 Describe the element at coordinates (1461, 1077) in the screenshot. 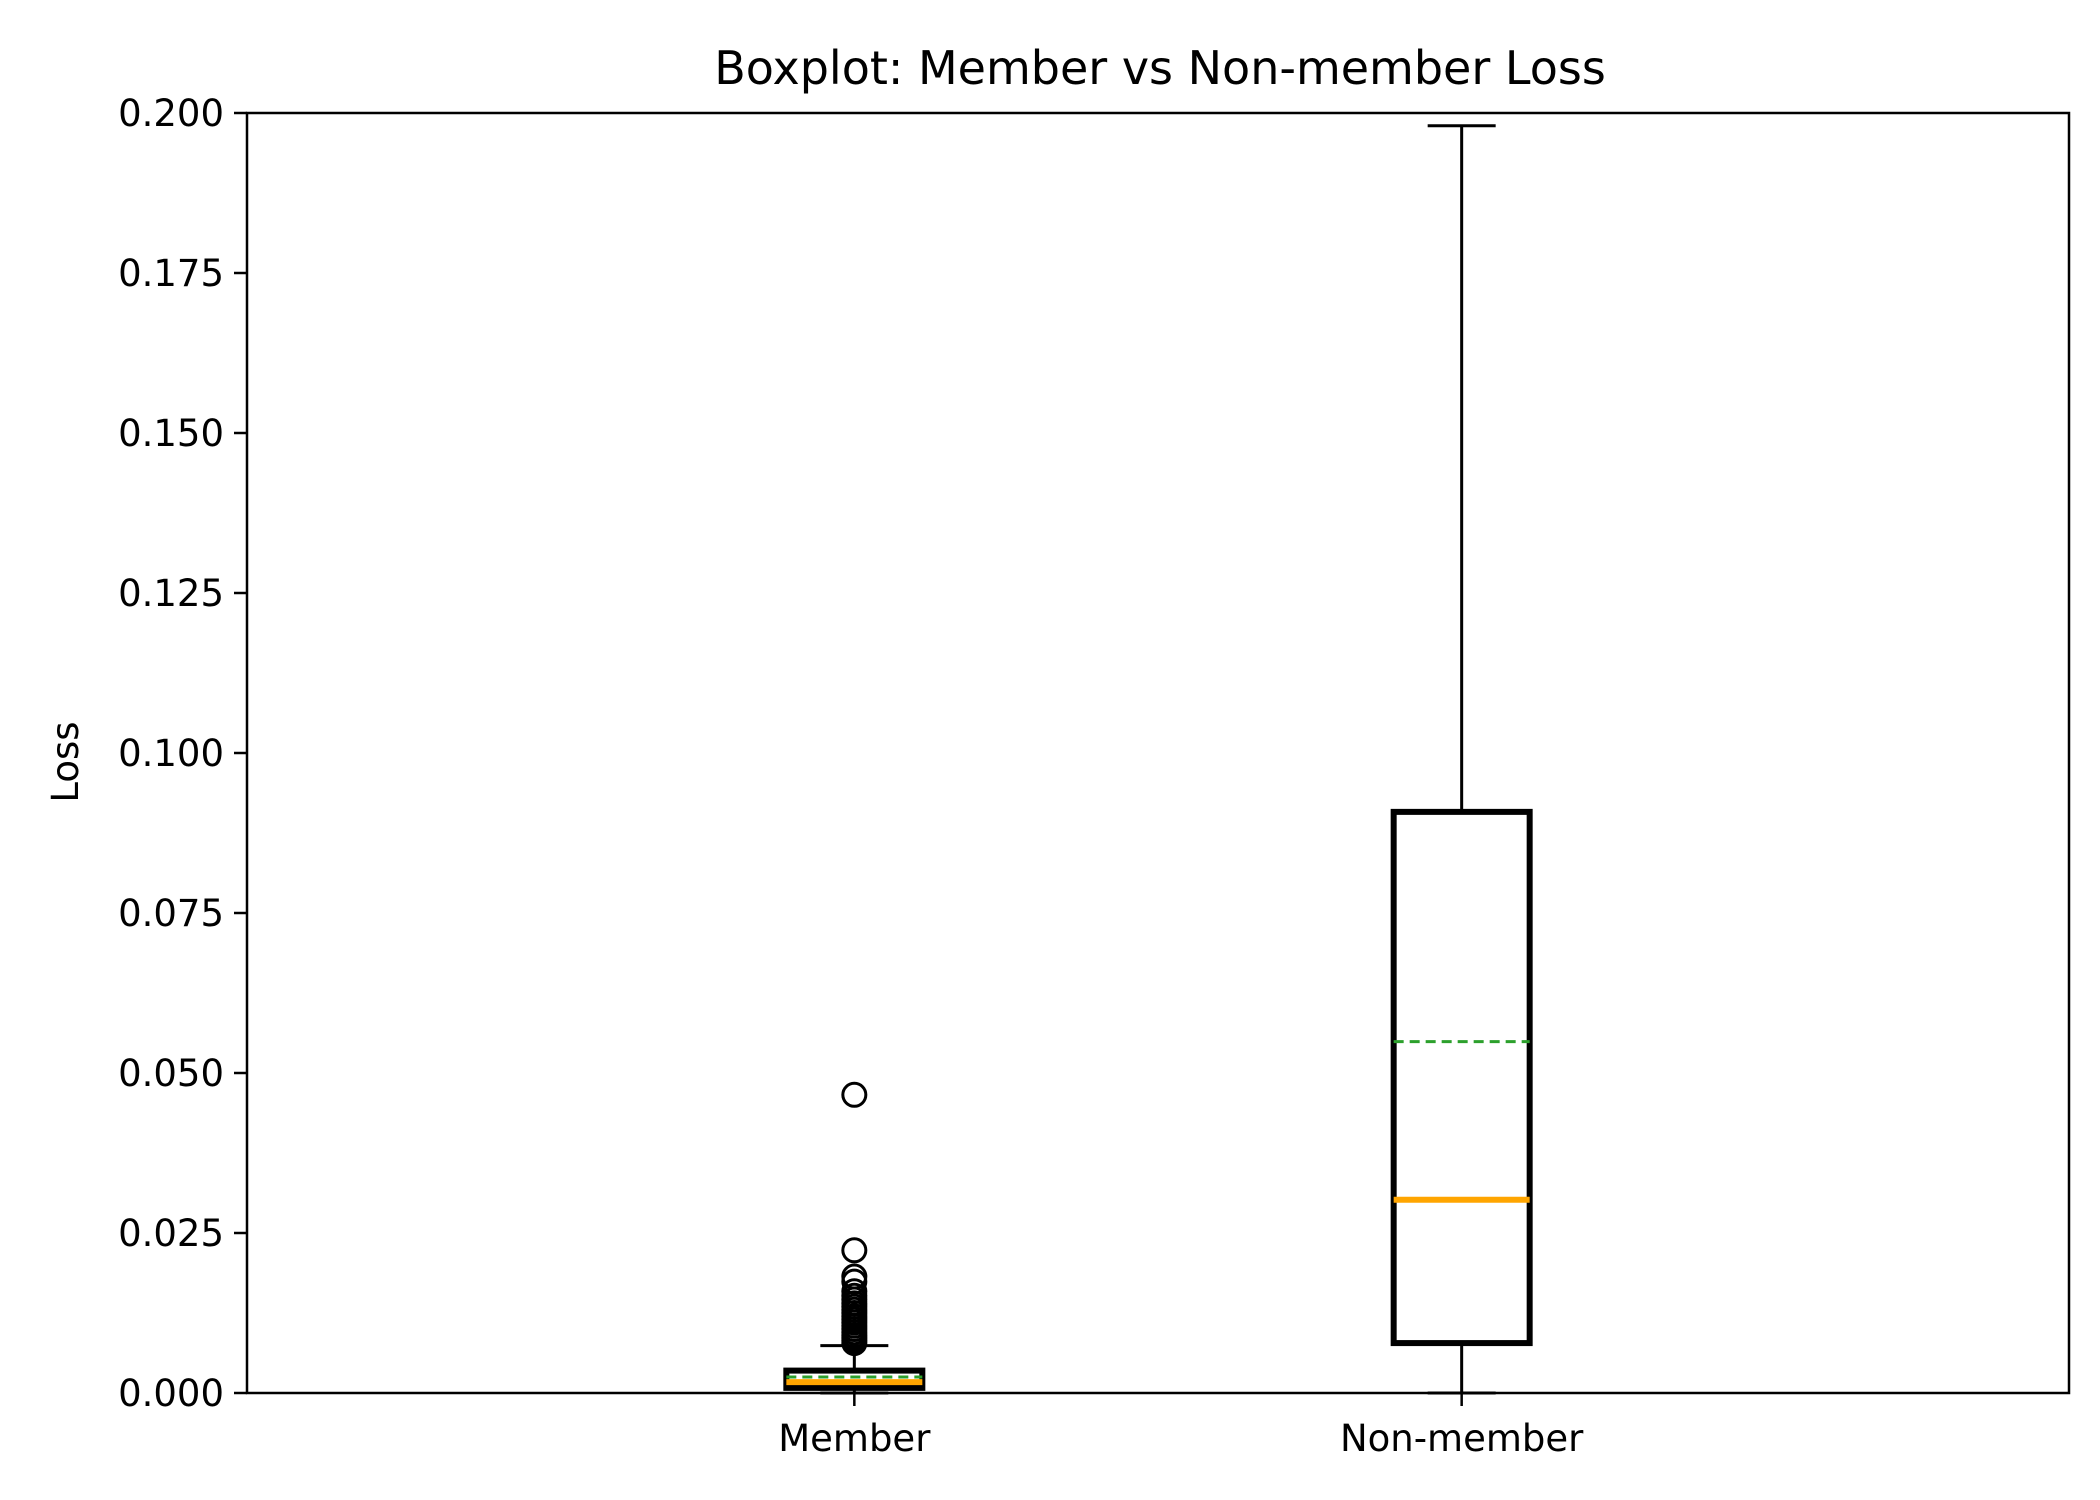

I see `iqr-box` at that location.